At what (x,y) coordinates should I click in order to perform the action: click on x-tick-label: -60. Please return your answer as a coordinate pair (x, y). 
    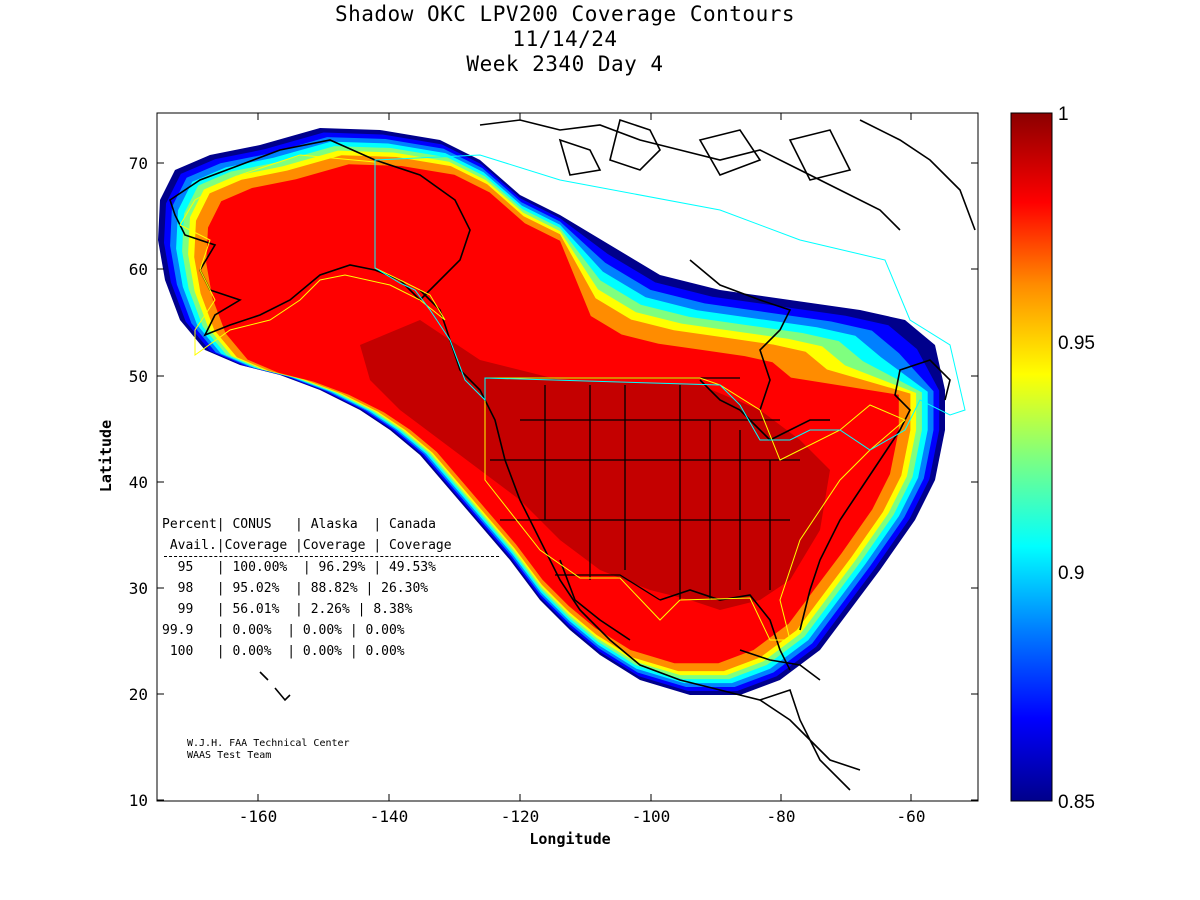
    Looking at the image, I should click on (911, 816).